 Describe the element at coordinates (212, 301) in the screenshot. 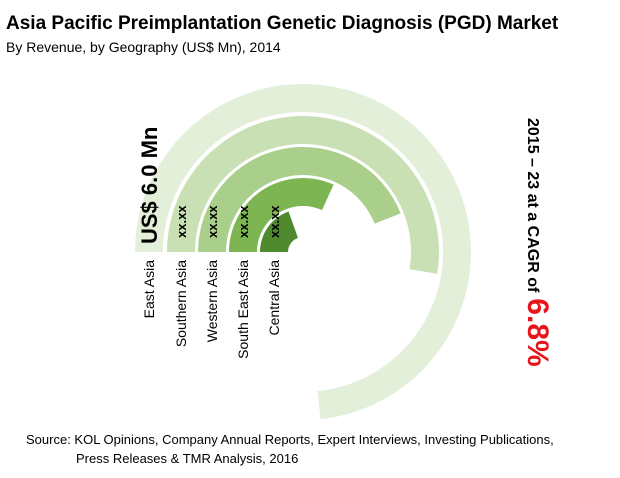

I see `category-label: Western Asia` at that location.